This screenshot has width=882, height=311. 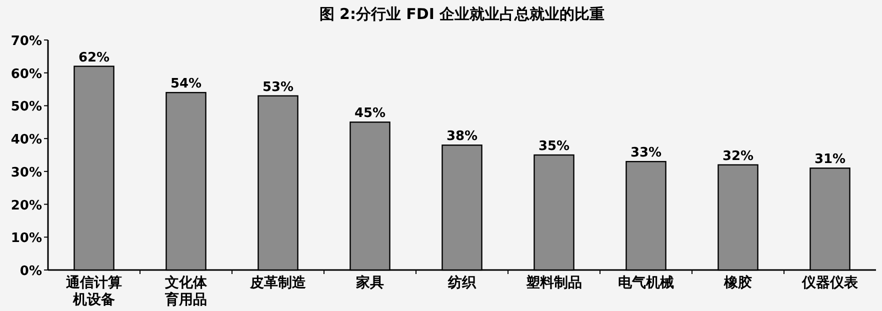 I want to click on x-tick-label: 通信计算机设备, so click(x=93, y=291).